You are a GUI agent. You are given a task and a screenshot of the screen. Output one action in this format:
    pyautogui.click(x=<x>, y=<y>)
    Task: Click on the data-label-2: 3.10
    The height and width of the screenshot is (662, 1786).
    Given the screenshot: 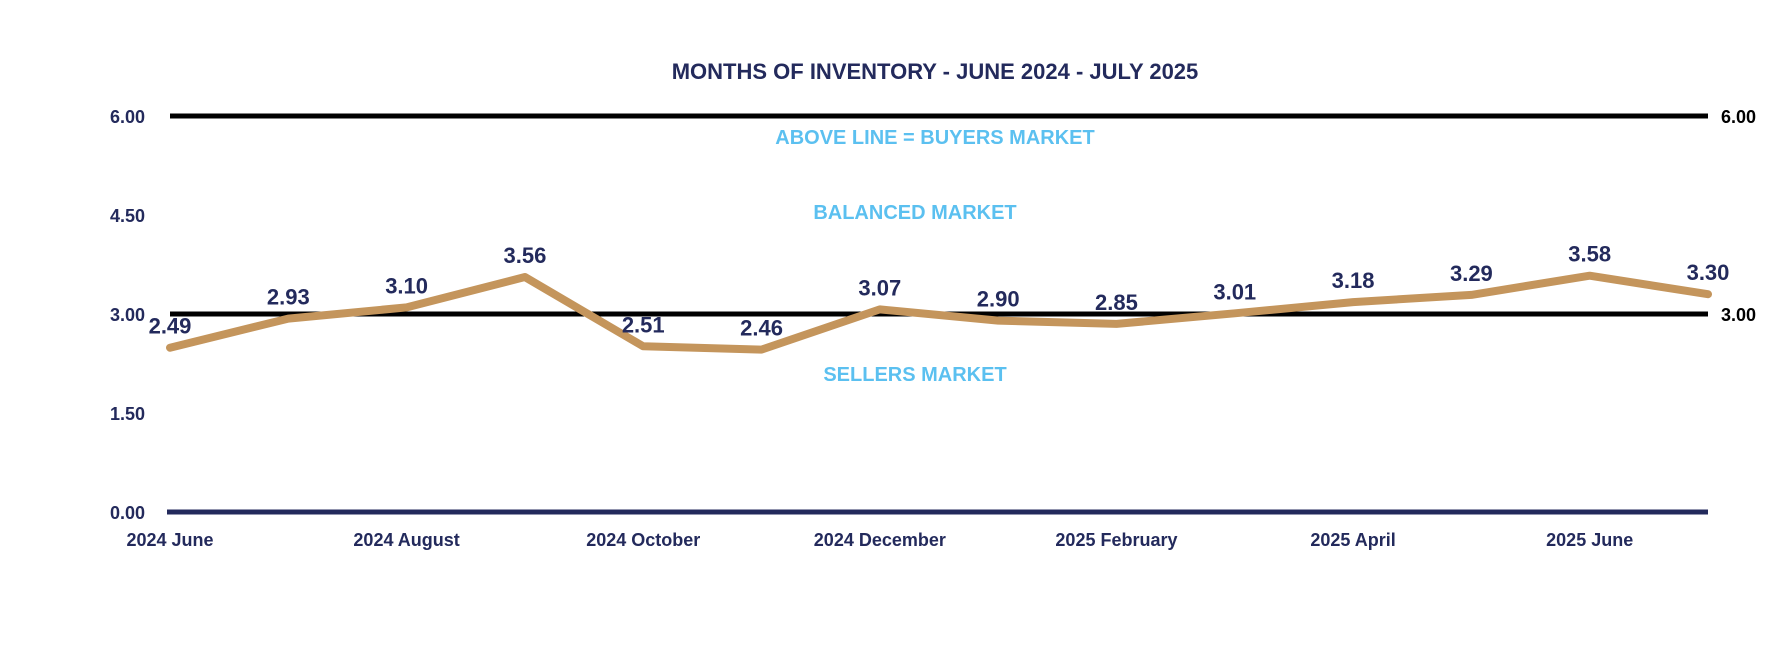 What is the action you would take?
    pyautogui.click(x=406, y=285)
    